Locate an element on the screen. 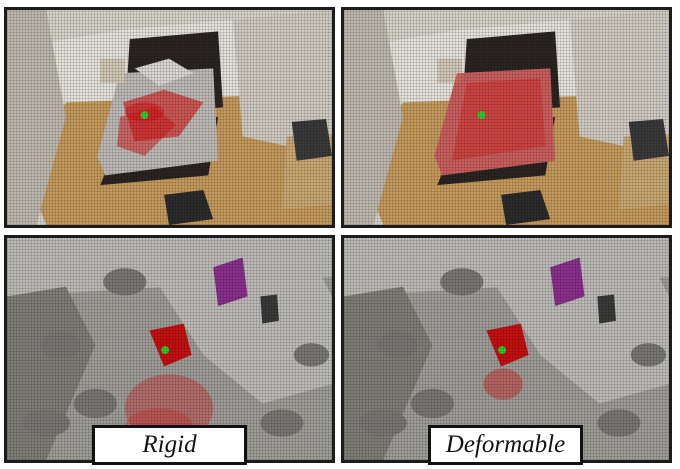 Image resolution: width=680 pixels, height=469 pixels. highlight-deformable-chair is located at coordinates (506, 361).